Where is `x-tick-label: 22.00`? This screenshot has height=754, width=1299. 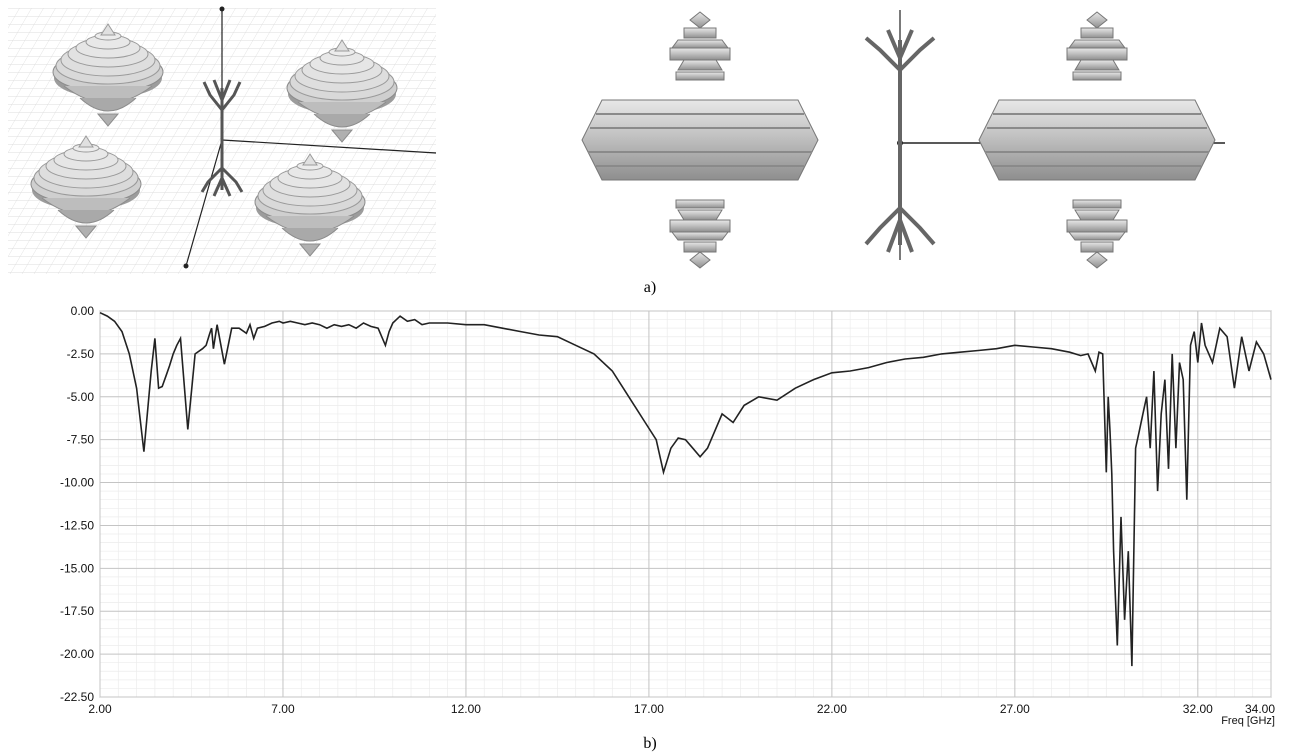 x-tick-label: 22.00 is located at coordinates (832, 709).